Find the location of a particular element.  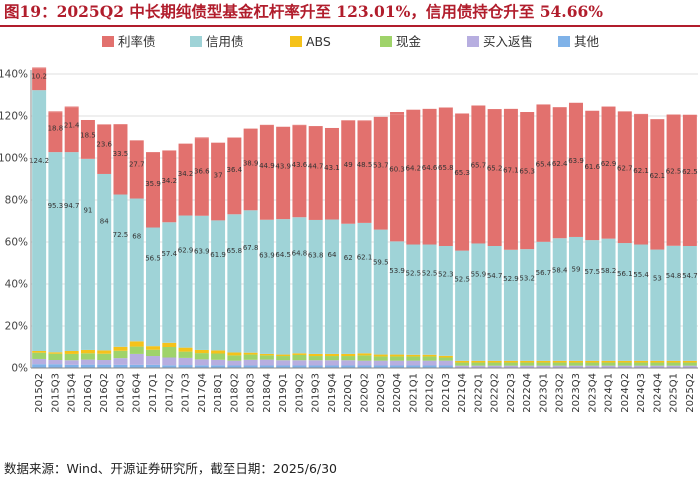

y-tick-label: 100% is located at coordinates (14, 159).